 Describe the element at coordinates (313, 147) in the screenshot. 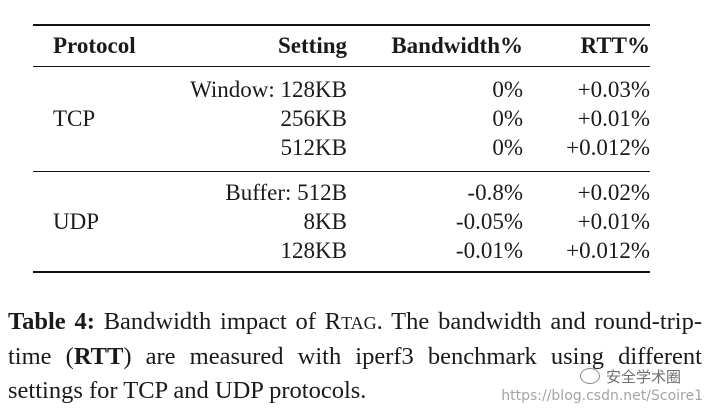

I see `table-cell-setting: 512KB` at that location.